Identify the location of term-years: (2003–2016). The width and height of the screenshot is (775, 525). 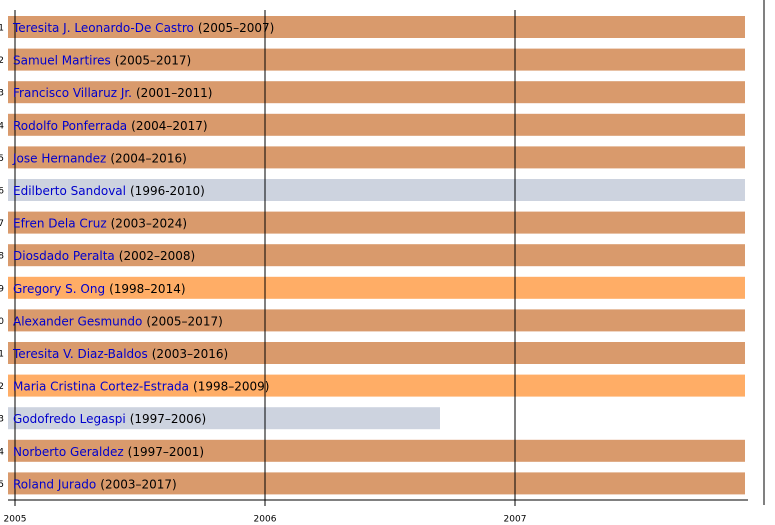
(190, 354).